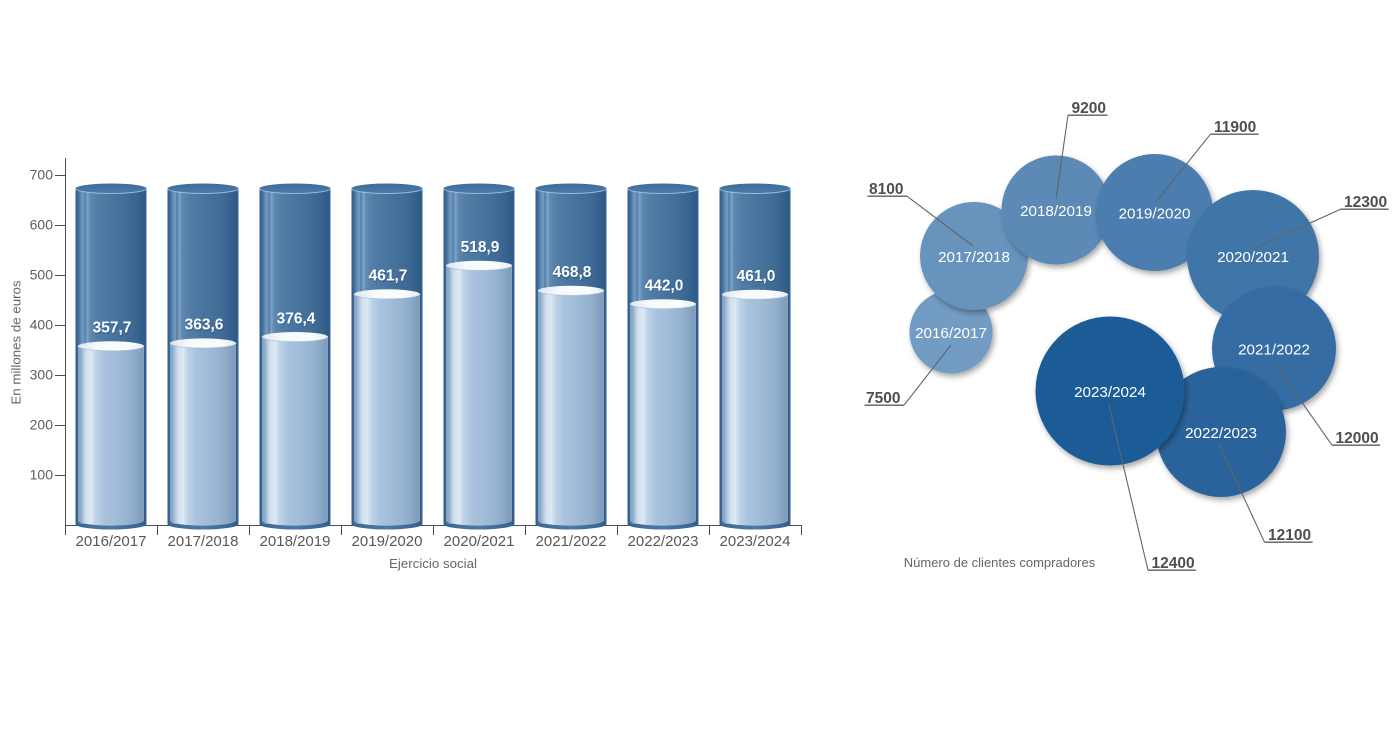 This screenshot has width=1400, height=750. Describe the element at coordinates (42, 325) in the screenshot. I see `svg-text: 400` at that location.